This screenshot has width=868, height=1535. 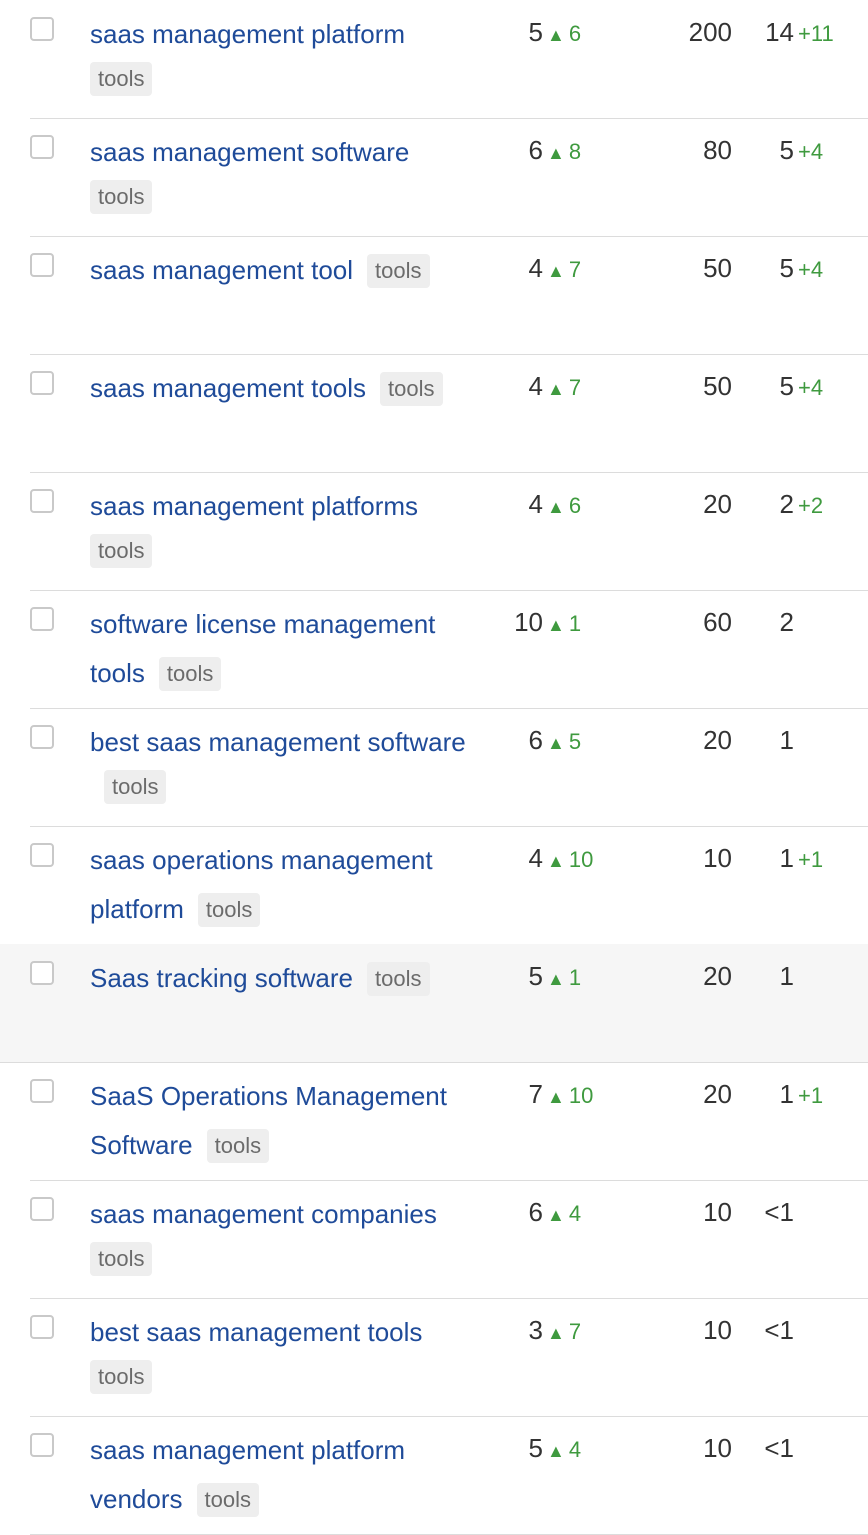 I want to click on keyword-link: saas management platform, so click(x=248, y=34).